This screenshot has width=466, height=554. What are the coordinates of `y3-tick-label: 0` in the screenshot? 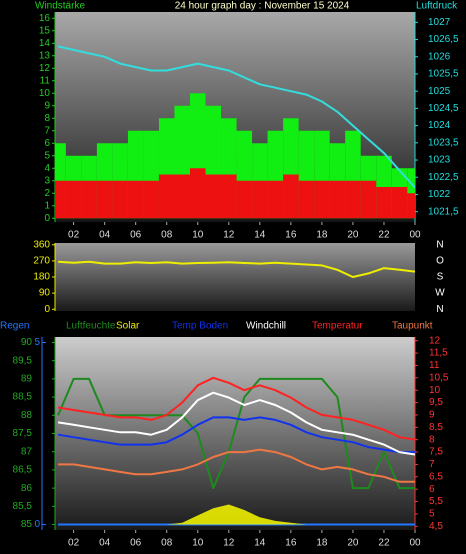 It's located at (37, 524).